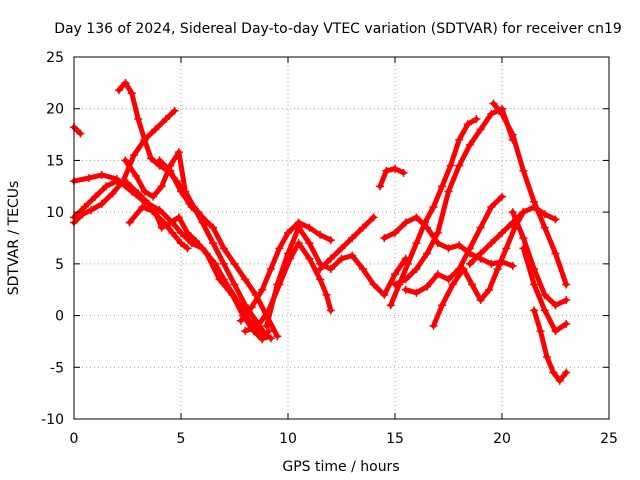 The image size is (640, 480). Describe the element at coordinates (14, 238) in the screenshot. I see `y-axis-label: SDTVAR / TECUs` at that location.